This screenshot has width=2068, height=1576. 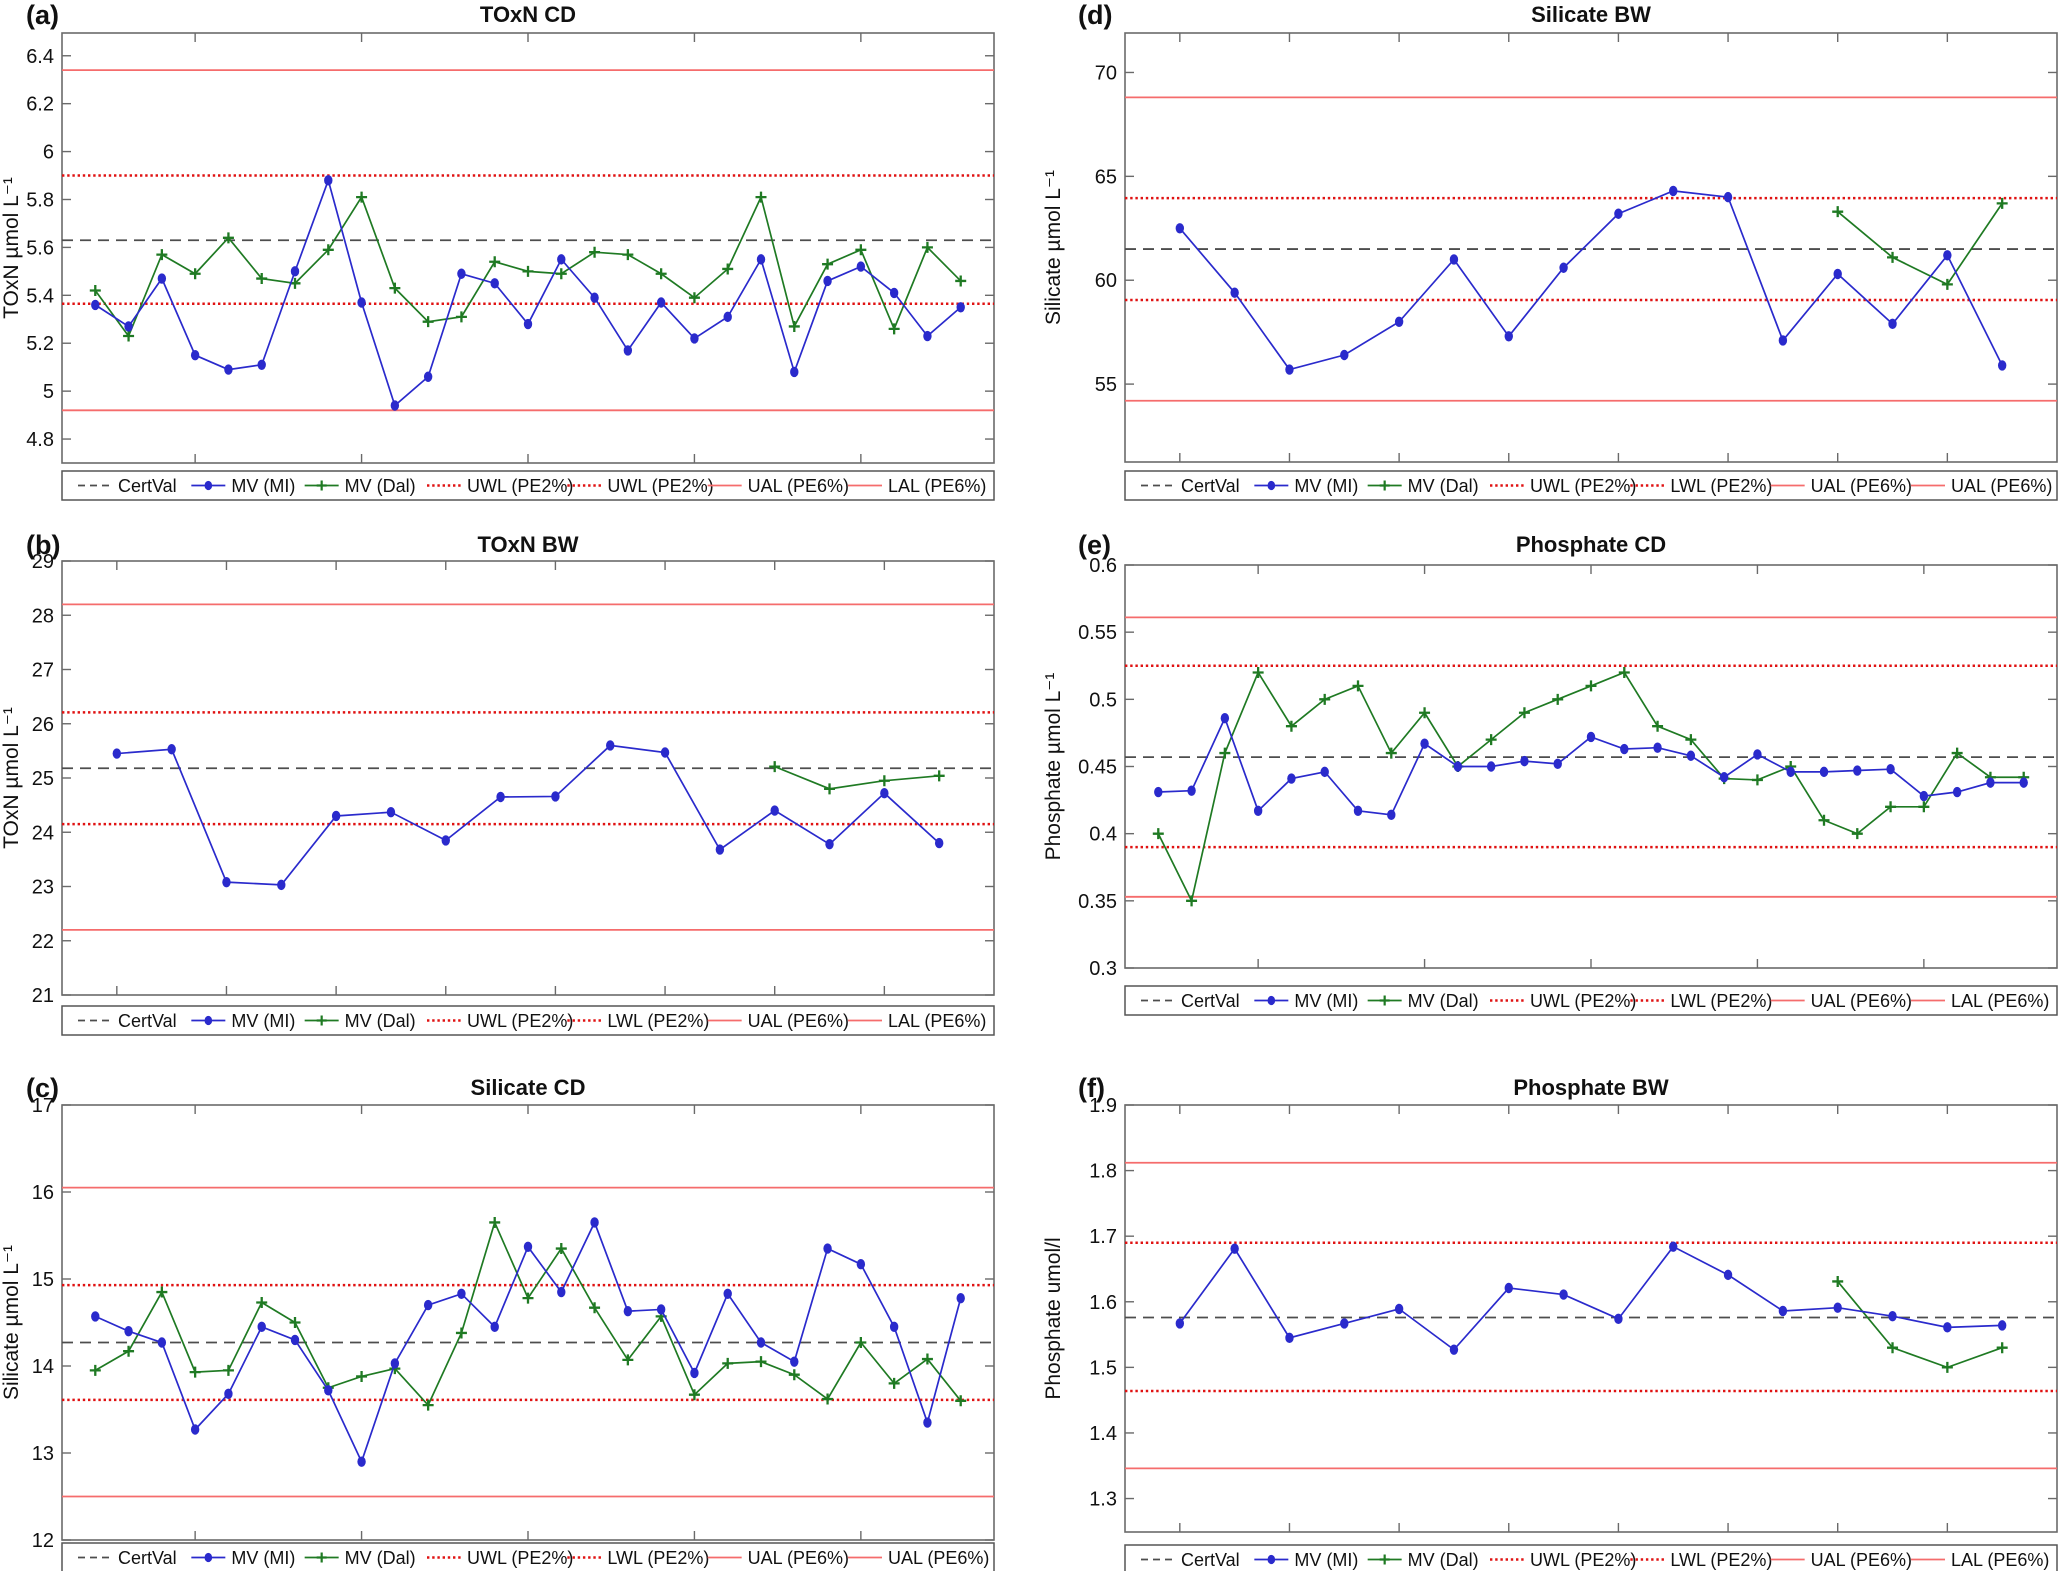 I want to click on y-axis-label: Phosphate umol/l, so click(x=1053, y=1318).